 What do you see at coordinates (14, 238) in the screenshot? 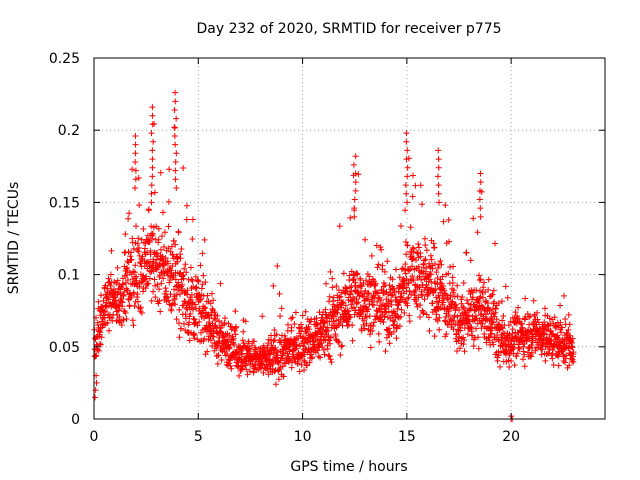
I see `y-axis-label: SRMTID / TECUs` at bounding box center [14, 238].